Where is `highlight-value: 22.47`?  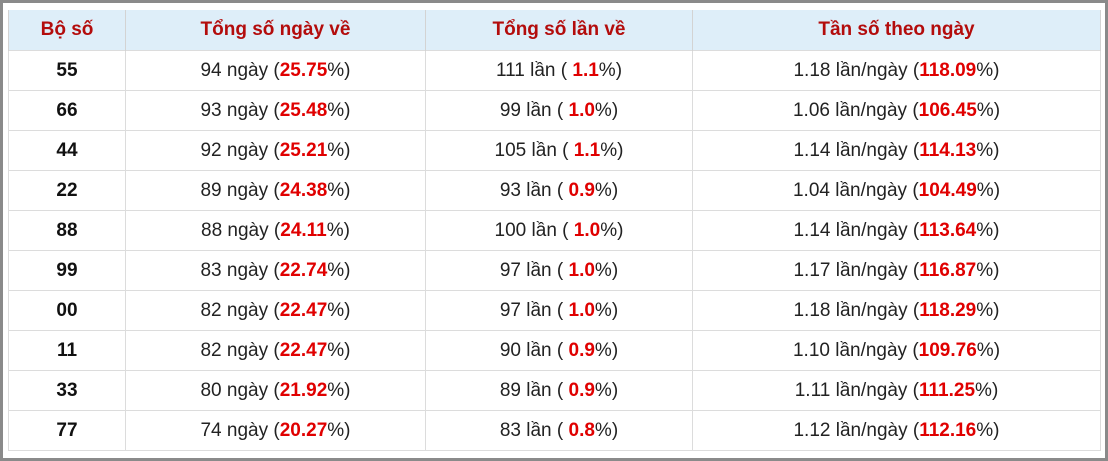
highlight-value: 22.47 is located at coordinates (303, 310).